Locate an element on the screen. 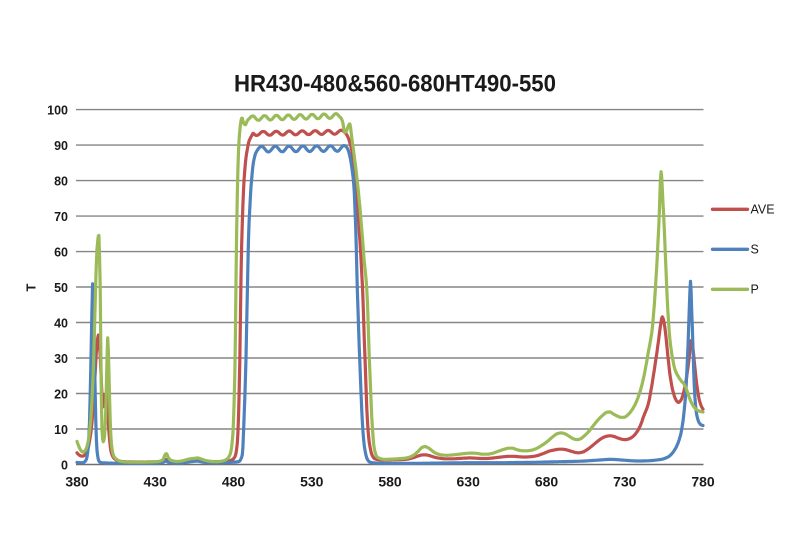  svg-text: 100 is located at coordinates (57, 111).